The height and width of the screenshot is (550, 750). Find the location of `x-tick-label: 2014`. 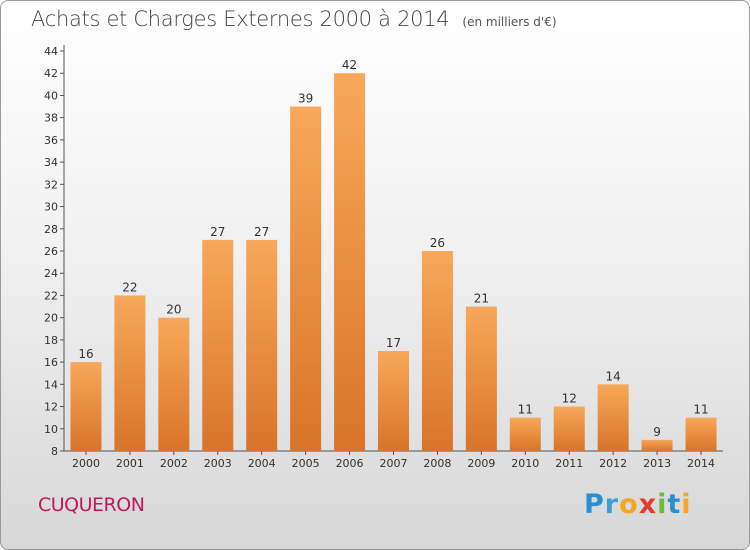

x-tick-label: 2014 is located at coordinates (701, 463).